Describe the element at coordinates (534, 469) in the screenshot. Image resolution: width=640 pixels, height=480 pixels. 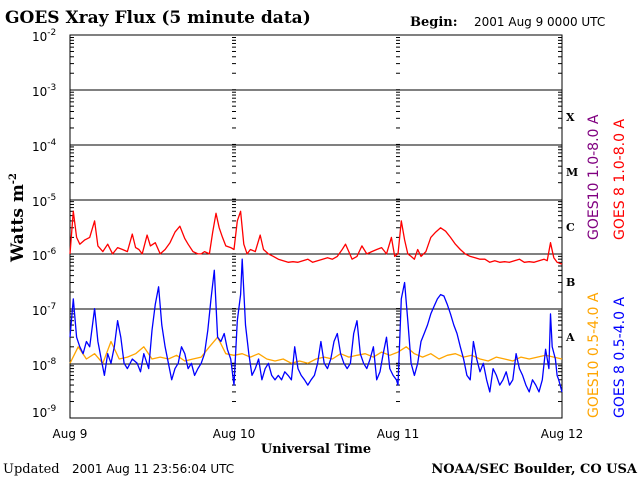
I see `footer-source: NOAA/SEC Boulder, CO USA` at that location.